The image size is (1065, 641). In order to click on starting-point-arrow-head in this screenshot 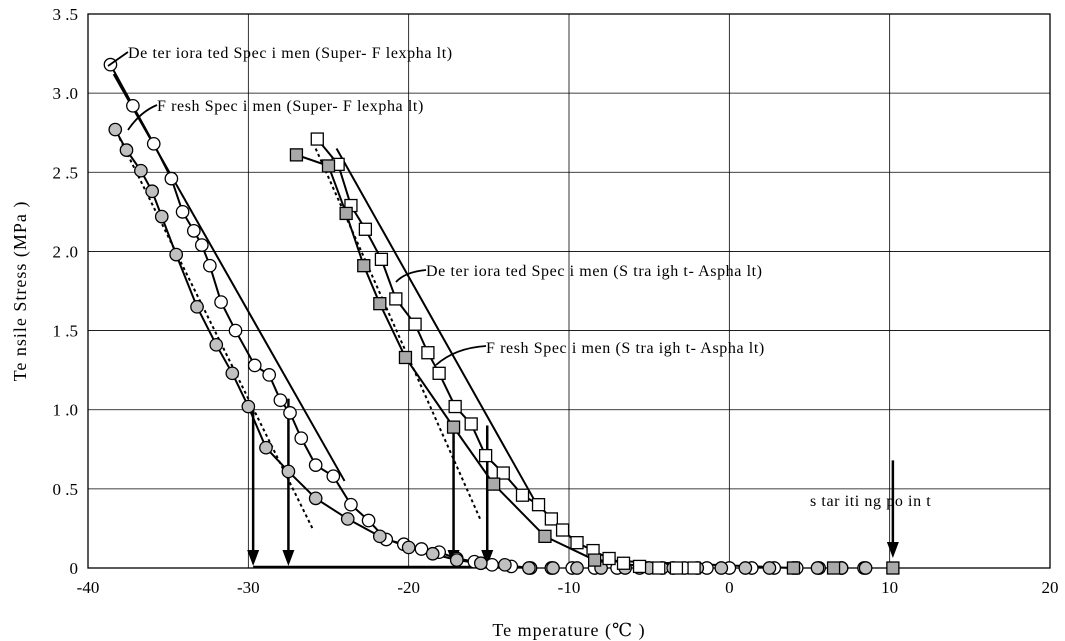, I will do `click(892, 550)`.